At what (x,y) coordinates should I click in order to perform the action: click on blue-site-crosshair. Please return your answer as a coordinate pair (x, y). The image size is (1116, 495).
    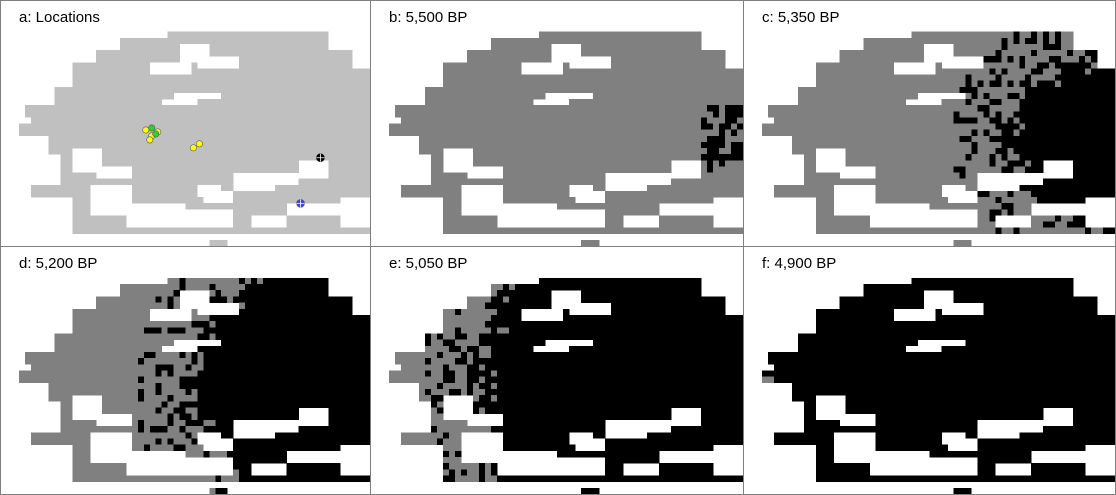
    Looking at the image, I should click on (300, 203).